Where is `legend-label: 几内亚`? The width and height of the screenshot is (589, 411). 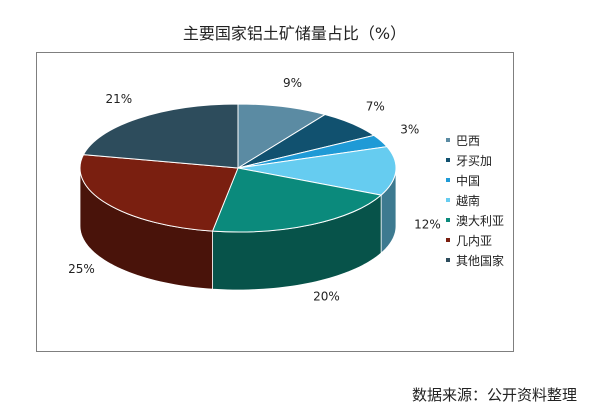 legend-label: 几内亚 is located at coordinates (474, 240).